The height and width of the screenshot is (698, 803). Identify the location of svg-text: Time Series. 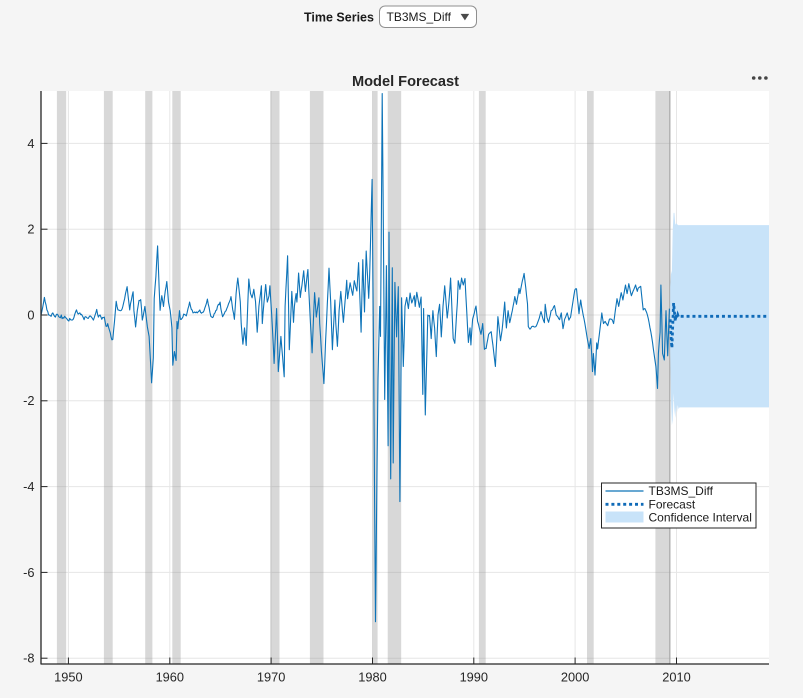
(339, 18).